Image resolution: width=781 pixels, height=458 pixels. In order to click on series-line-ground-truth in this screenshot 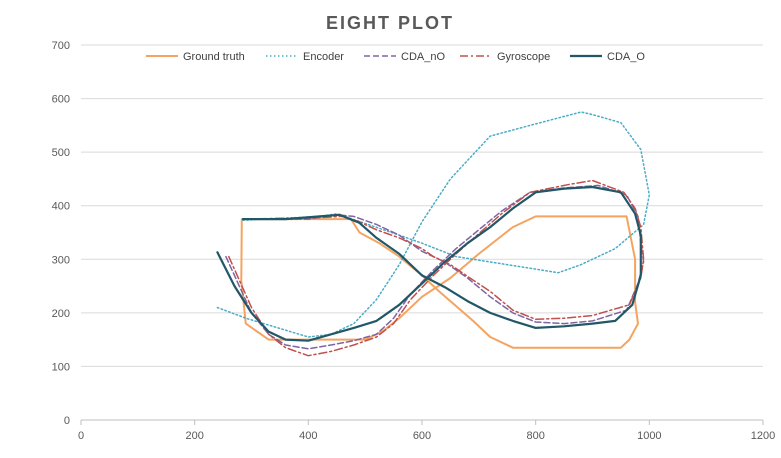, I will do `click(439, 282)`.